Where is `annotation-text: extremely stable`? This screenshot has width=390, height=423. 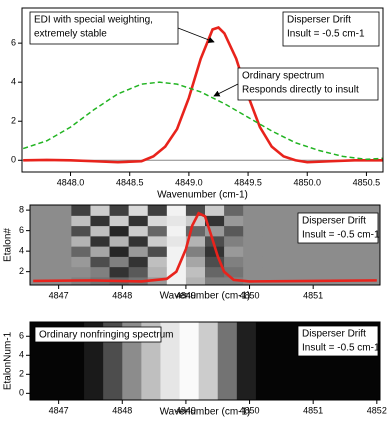 annotation-text: extremely stable is located at coordinates (70, 34).